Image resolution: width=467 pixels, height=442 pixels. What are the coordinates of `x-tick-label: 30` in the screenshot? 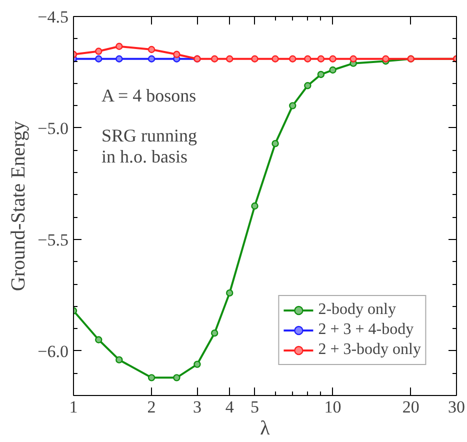 It's located at (456, 407).